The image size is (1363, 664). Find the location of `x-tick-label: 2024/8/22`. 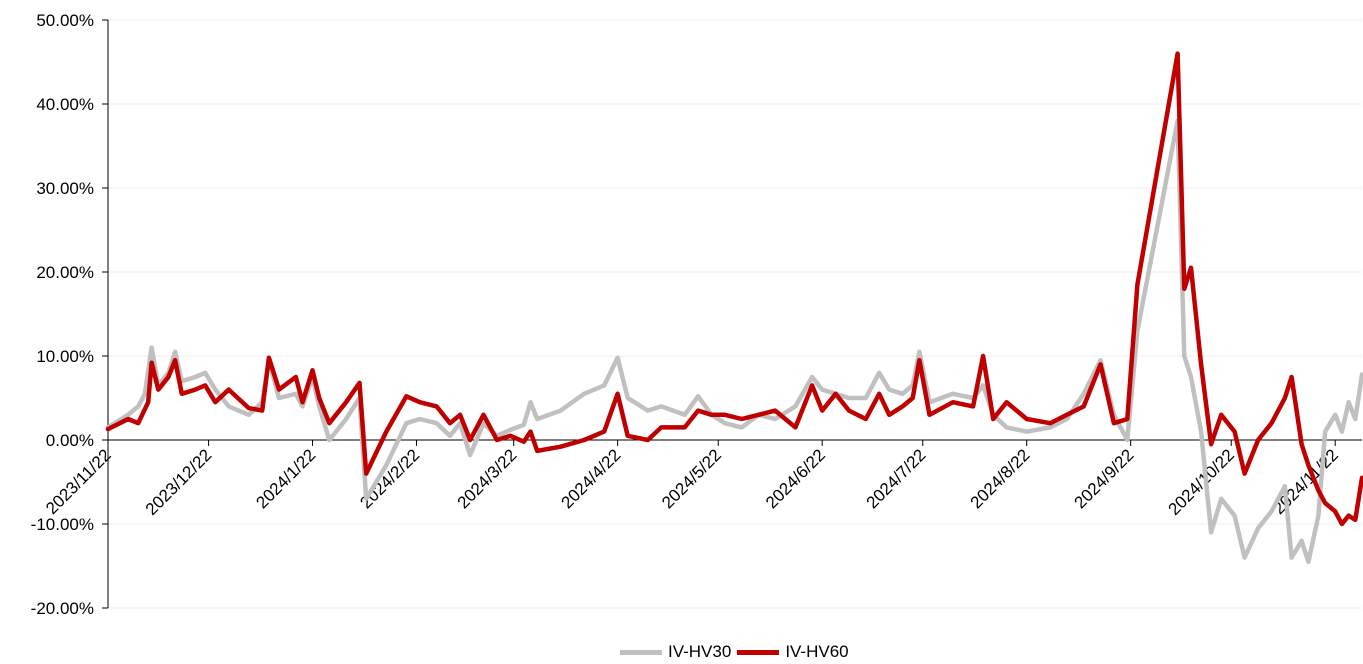

x-tick-label: 2024/8/22 is located at coordinates (1000, 478).